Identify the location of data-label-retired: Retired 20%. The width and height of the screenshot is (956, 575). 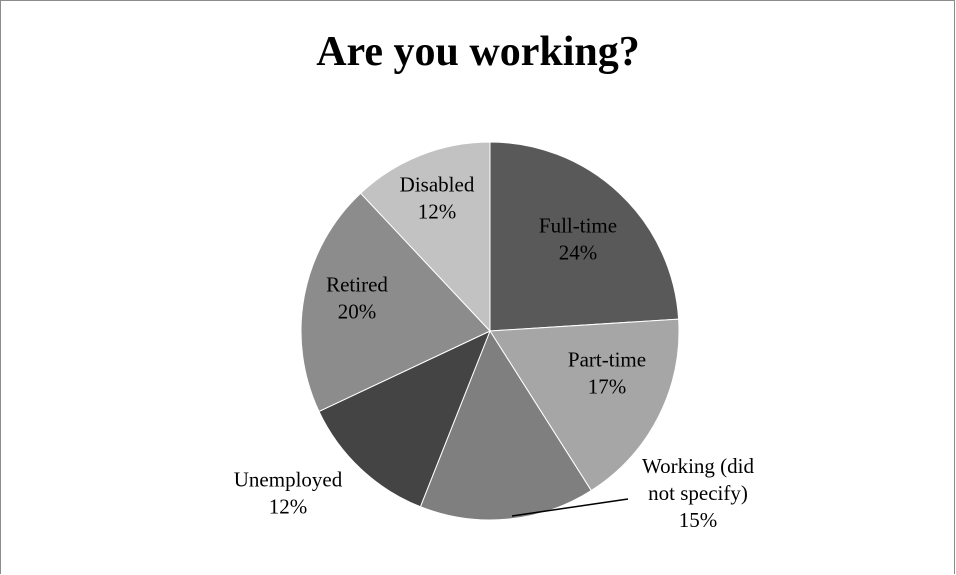
(357, 298).